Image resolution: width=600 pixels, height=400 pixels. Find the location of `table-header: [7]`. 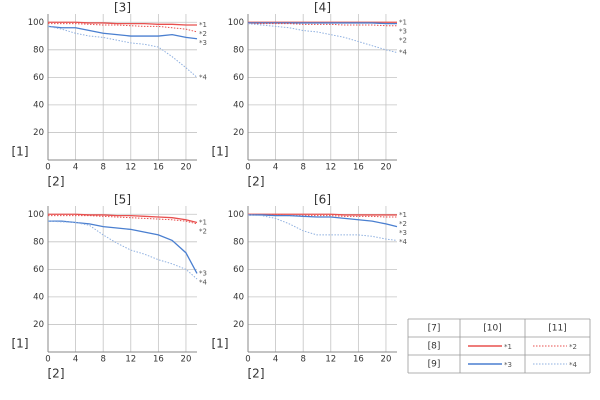

table-header: [7] is located at coordinates (434, 329).